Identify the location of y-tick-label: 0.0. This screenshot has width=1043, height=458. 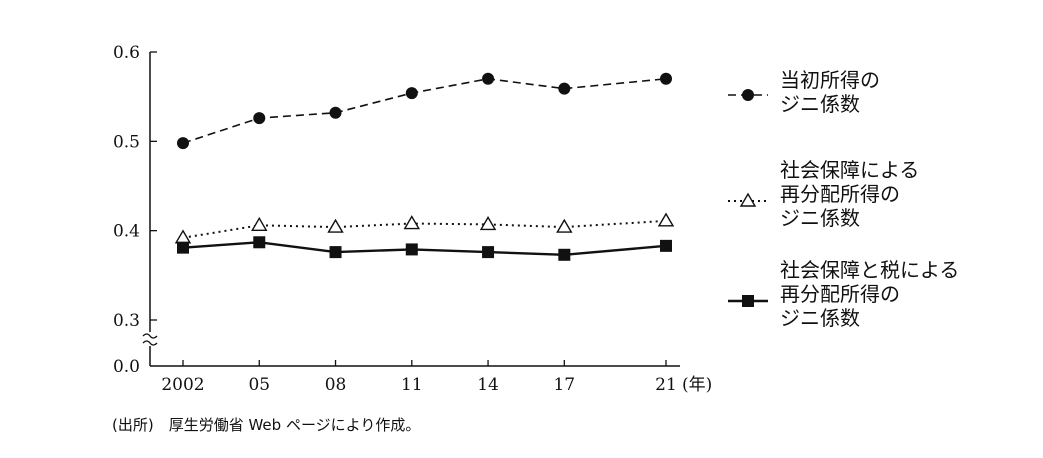
(126, 367).